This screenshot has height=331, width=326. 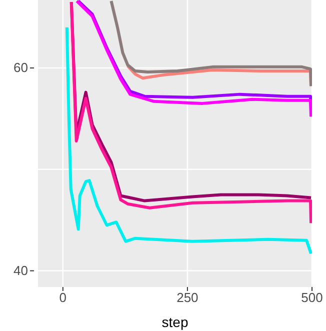 I want to click on y-tick-label: 60, so click(x=21, y=67).